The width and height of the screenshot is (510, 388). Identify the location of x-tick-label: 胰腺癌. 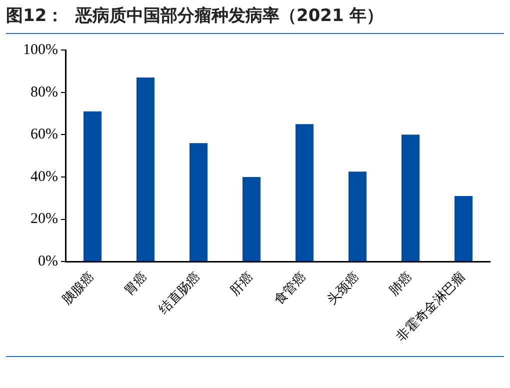
(78, 288).